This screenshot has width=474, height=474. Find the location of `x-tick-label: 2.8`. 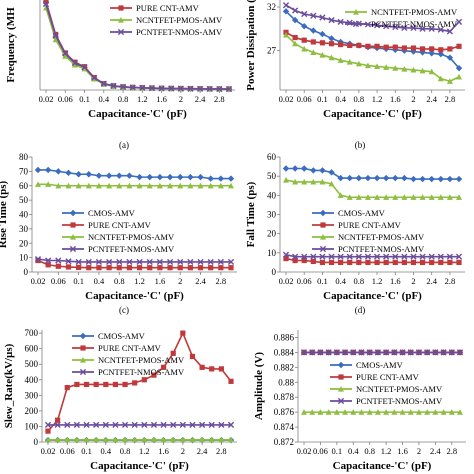

x-tick-label: 2.8 is located at coordinates (219, 99).